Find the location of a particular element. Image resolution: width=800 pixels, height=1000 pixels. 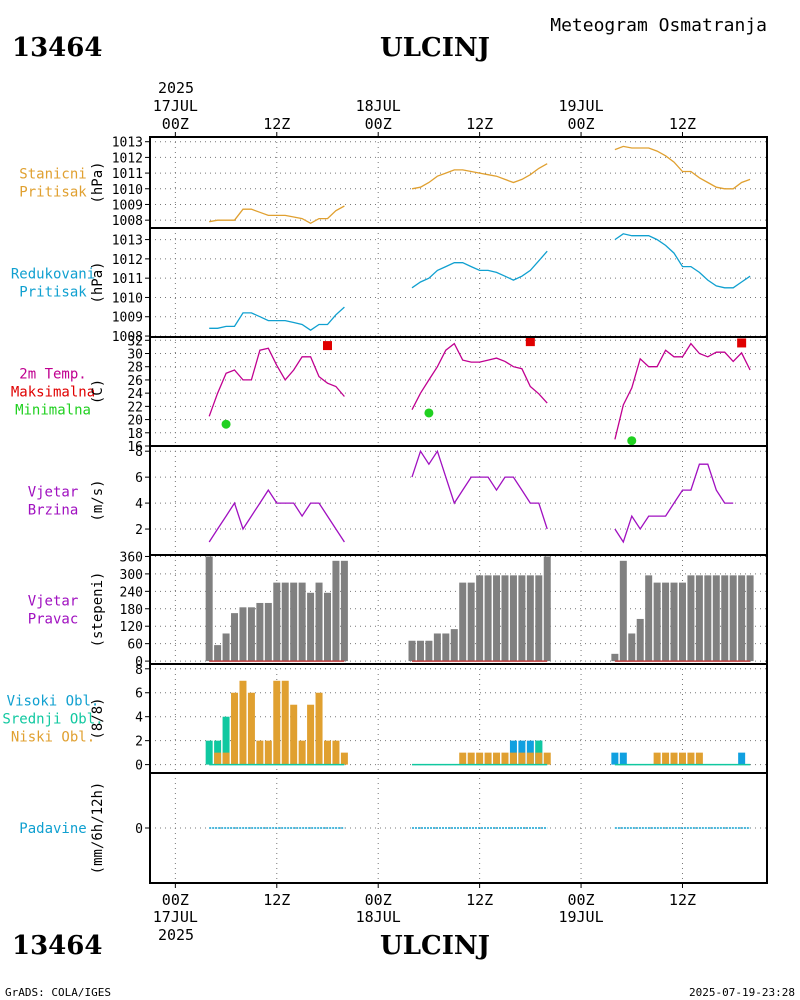

y-tick-label: 1009 is located at coordinates (127, 205).